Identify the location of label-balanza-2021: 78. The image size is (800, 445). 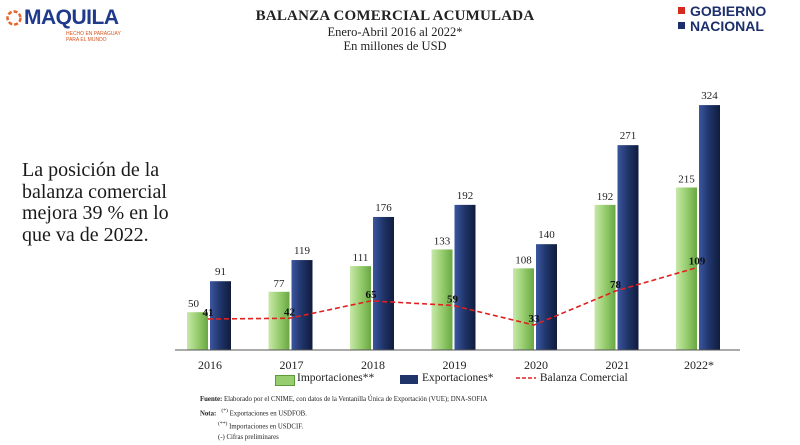
(616, 285).